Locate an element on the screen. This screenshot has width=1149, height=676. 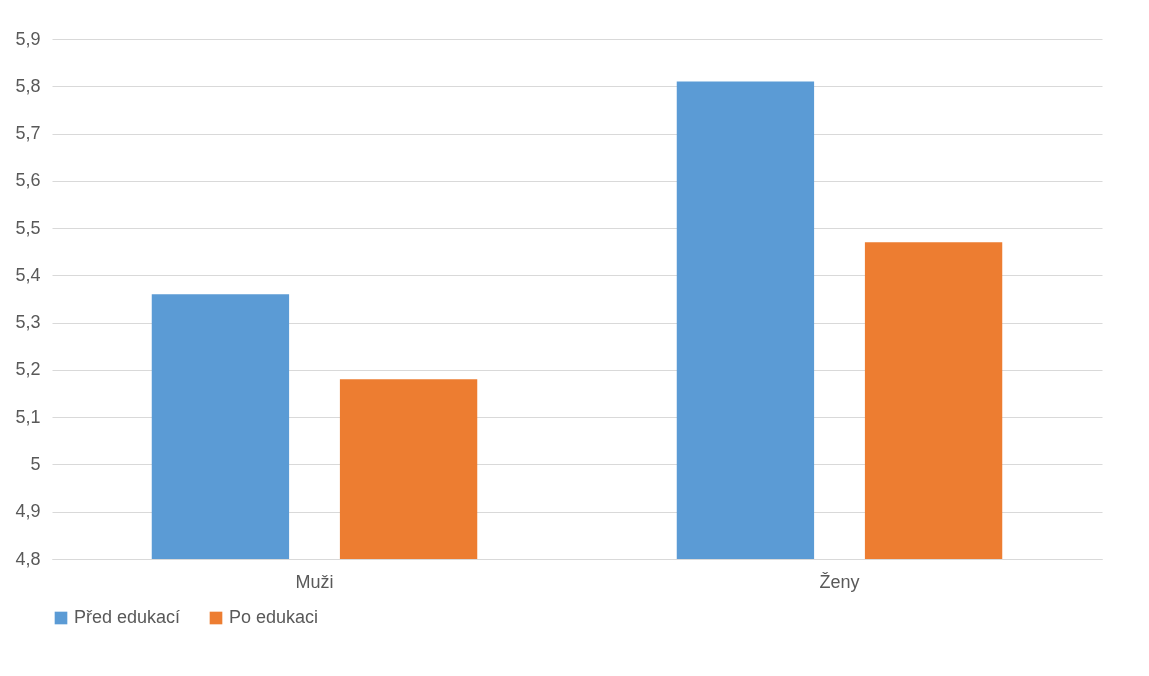
y-tick-label: 5,2 is located at coordinates (28, 369).